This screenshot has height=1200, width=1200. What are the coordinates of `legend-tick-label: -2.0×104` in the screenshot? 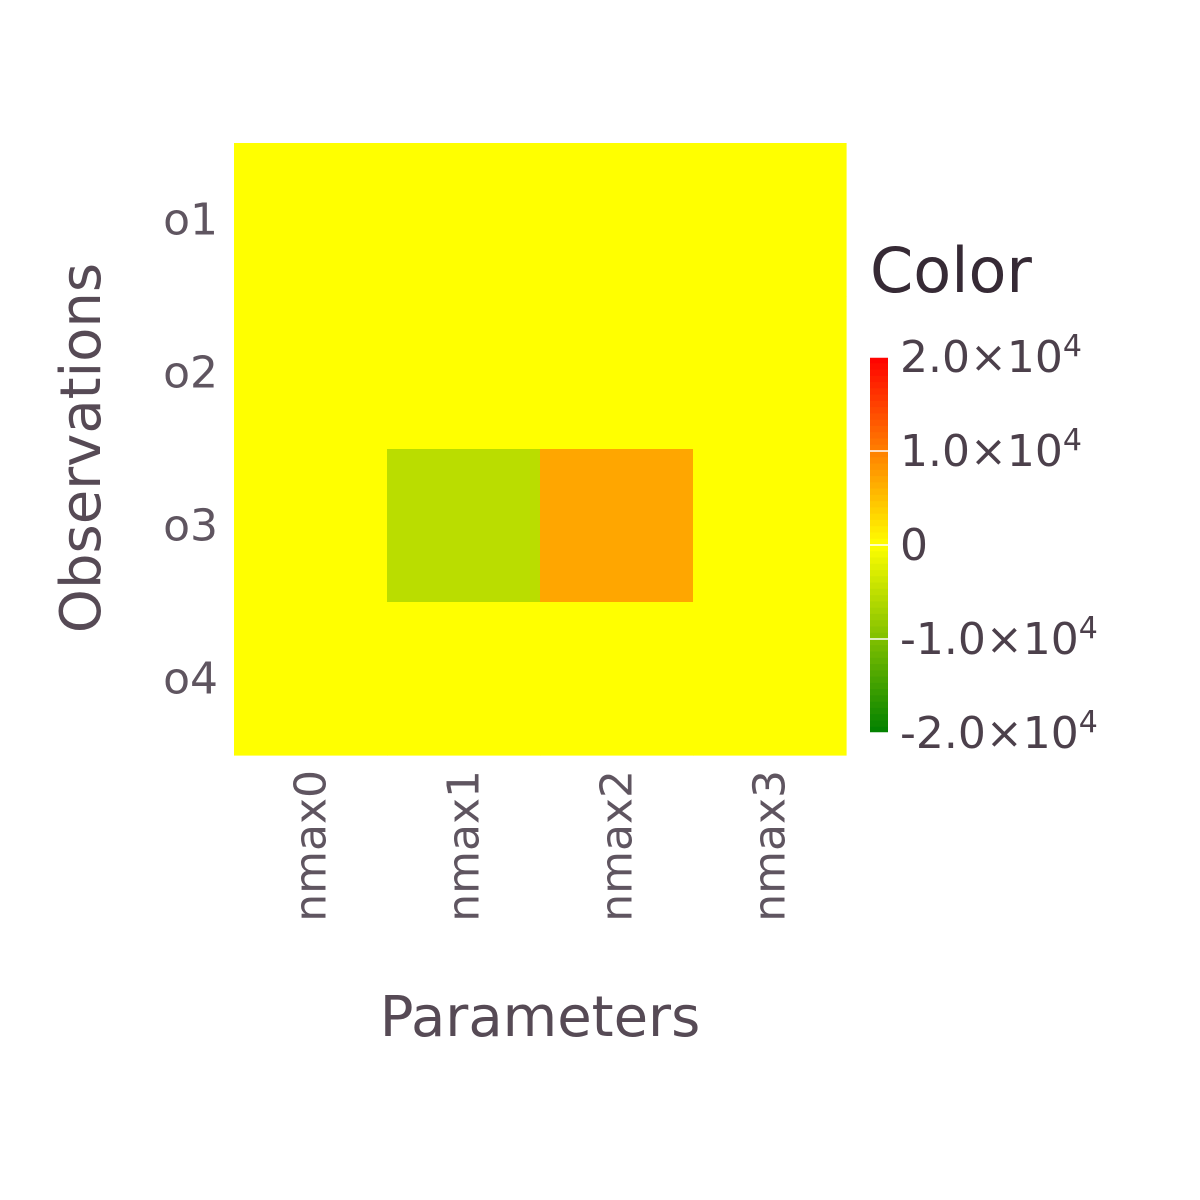 It's located at (999, 732).